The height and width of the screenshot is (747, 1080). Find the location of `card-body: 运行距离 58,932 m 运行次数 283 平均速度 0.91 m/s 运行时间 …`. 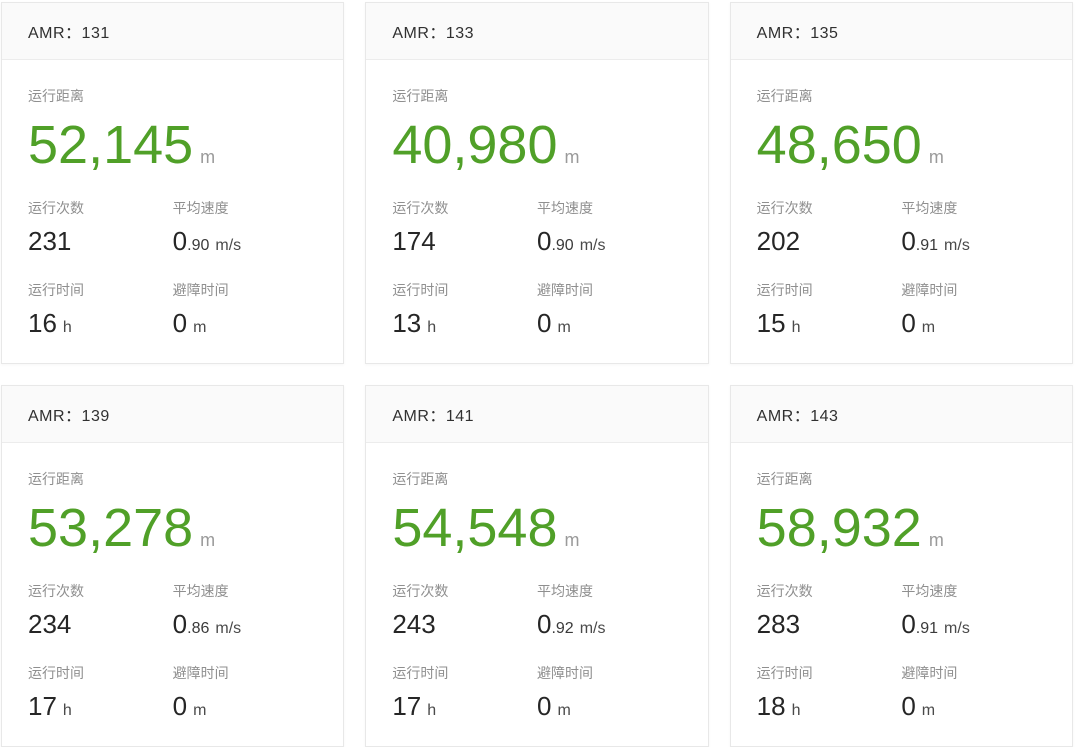

card-body: 运行距离 58,932 m 运行次数 283 平均速度 0.91 m/s 运行时间 … is located at coordinates (901, 581).